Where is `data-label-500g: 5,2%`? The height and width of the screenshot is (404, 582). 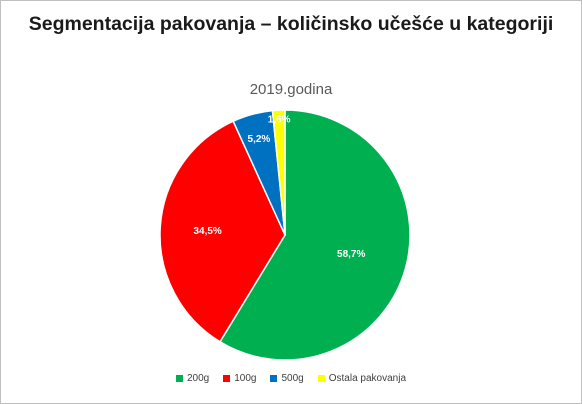
data-label-500g: 5,2% is located at coordinates (259, 139).